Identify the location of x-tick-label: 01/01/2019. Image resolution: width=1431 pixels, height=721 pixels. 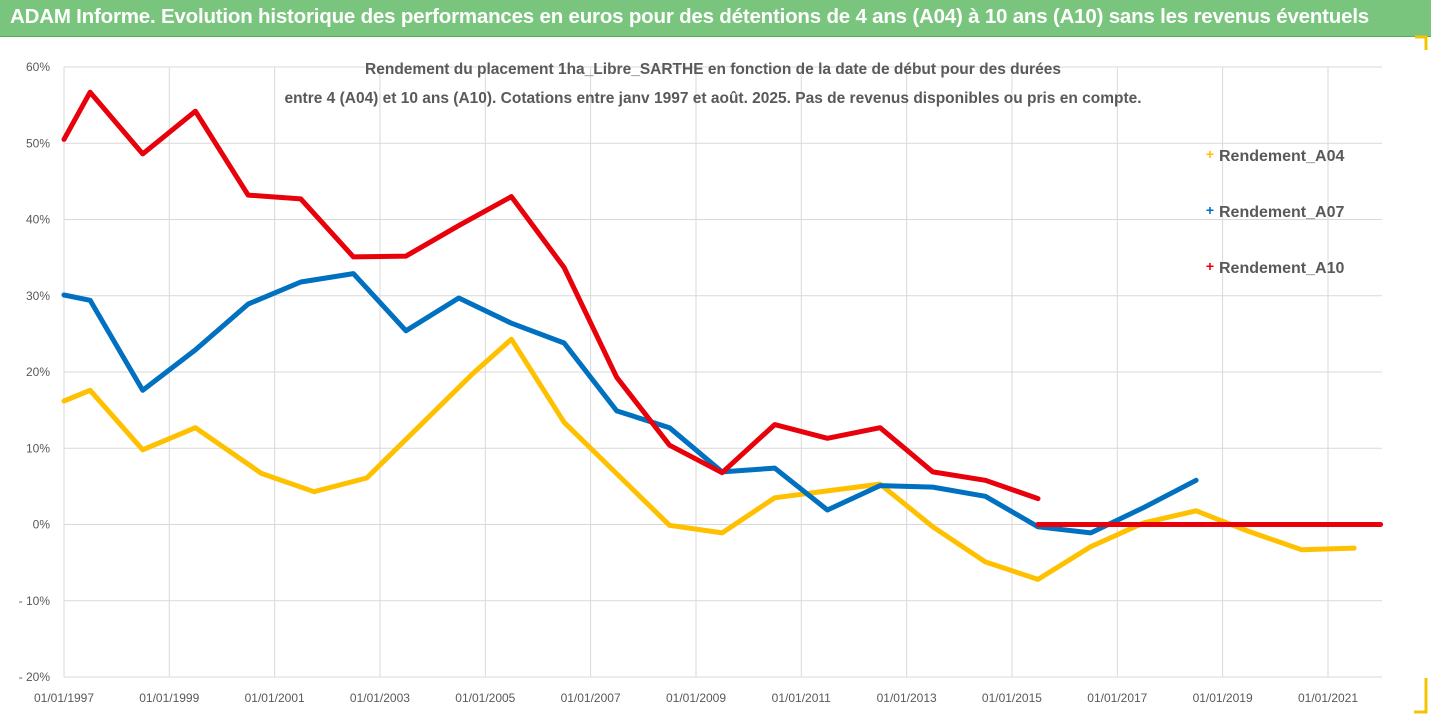
(1223, 698).